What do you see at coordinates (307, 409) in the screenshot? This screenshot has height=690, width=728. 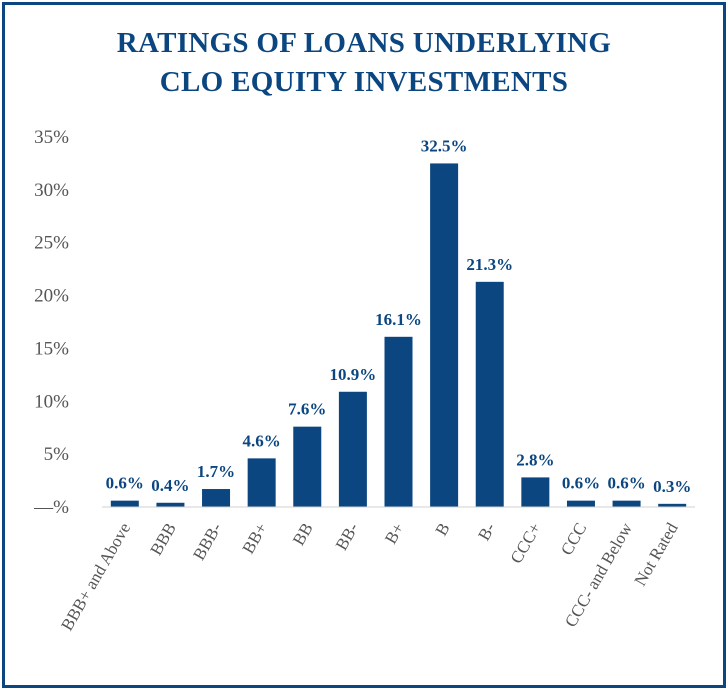 I see `data-label: 7.6%` at bounding box center [307, 409].